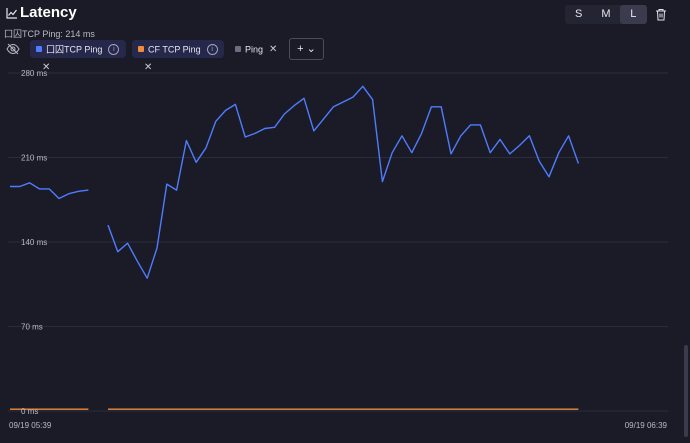  What do you see at coordinates (11, 13) in the screenshot?
I see `line-chart-icon` at bounding box center [11, 13].